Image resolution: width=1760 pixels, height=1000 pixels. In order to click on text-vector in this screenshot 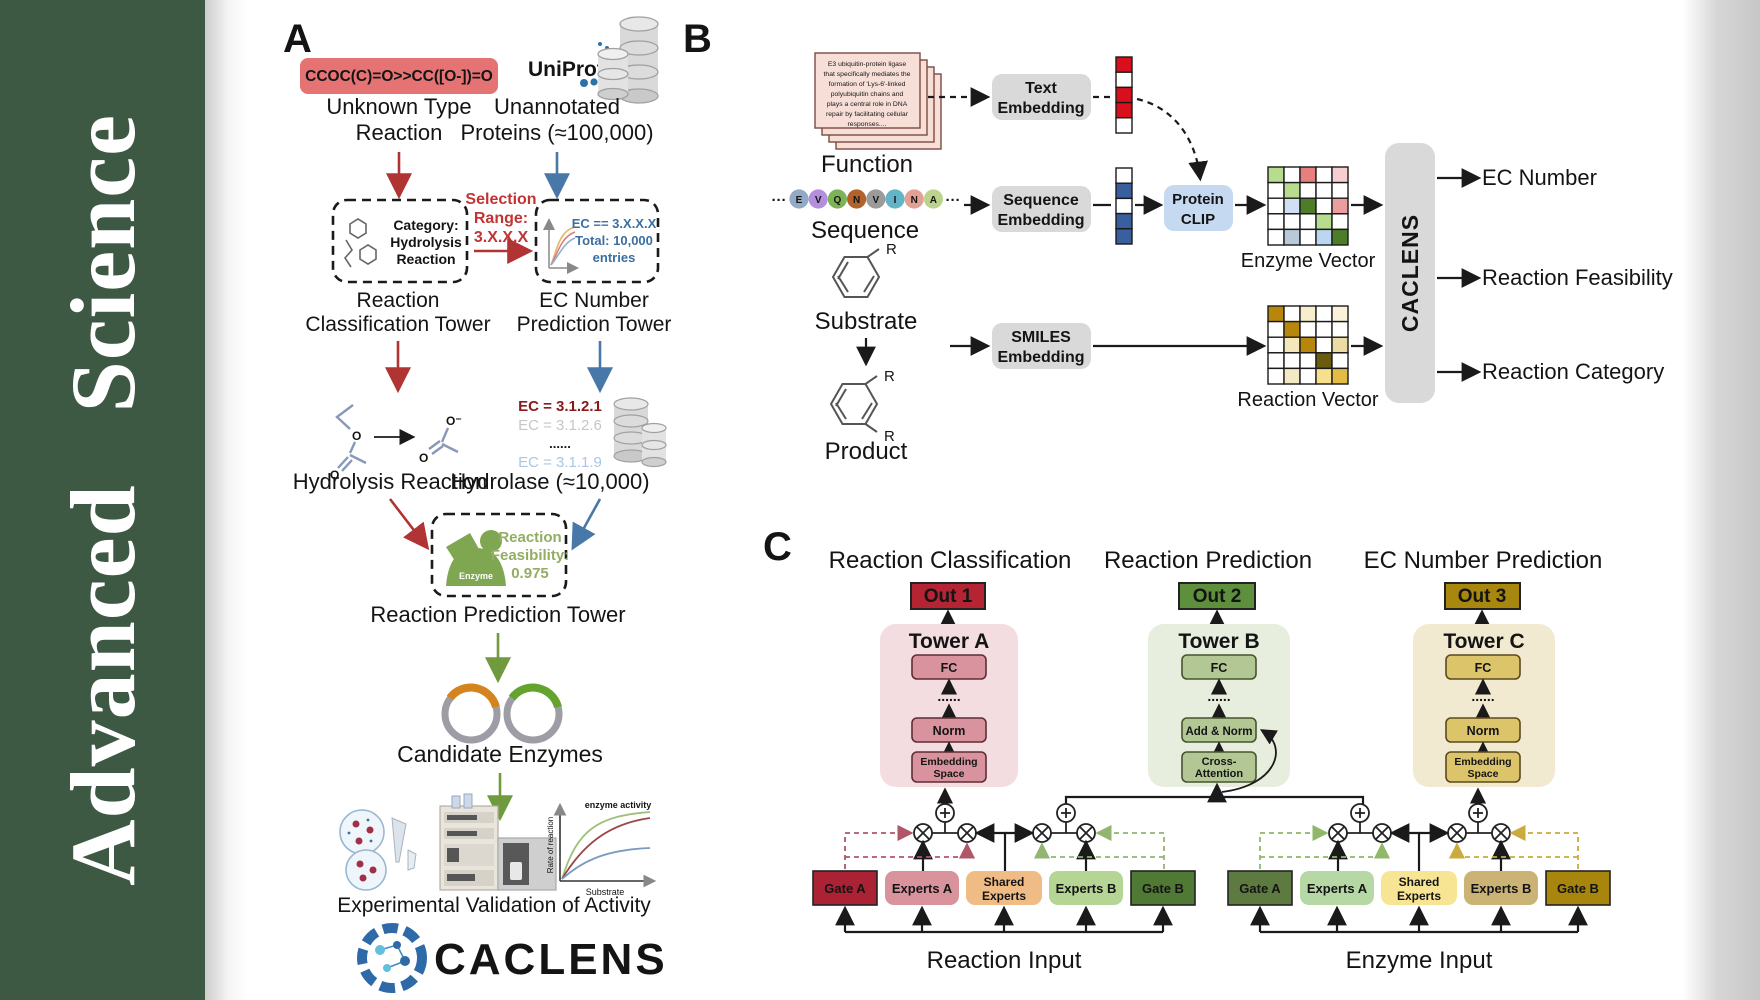, I will do `click(1124, 95)`.